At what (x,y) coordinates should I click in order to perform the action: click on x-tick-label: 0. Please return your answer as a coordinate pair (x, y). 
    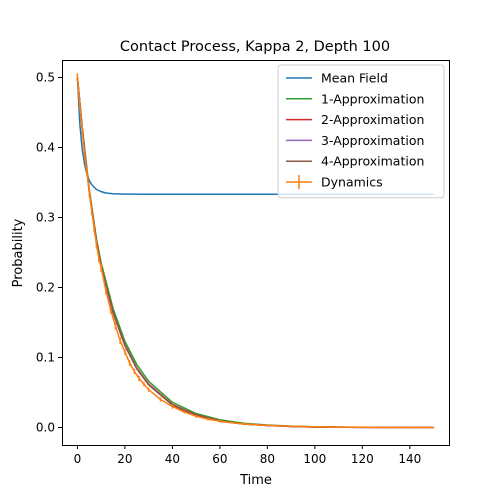
    Looking at the image, I should click on (78, 459).